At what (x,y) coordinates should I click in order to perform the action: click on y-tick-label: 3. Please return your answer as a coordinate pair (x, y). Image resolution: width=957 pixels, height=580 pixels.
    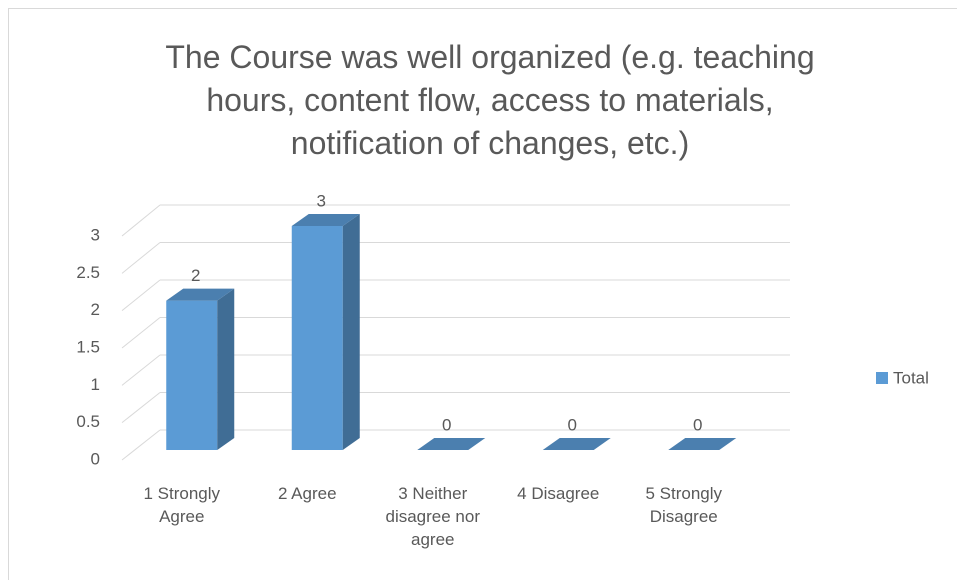
    Looking at the image, I should click on (95, 234).